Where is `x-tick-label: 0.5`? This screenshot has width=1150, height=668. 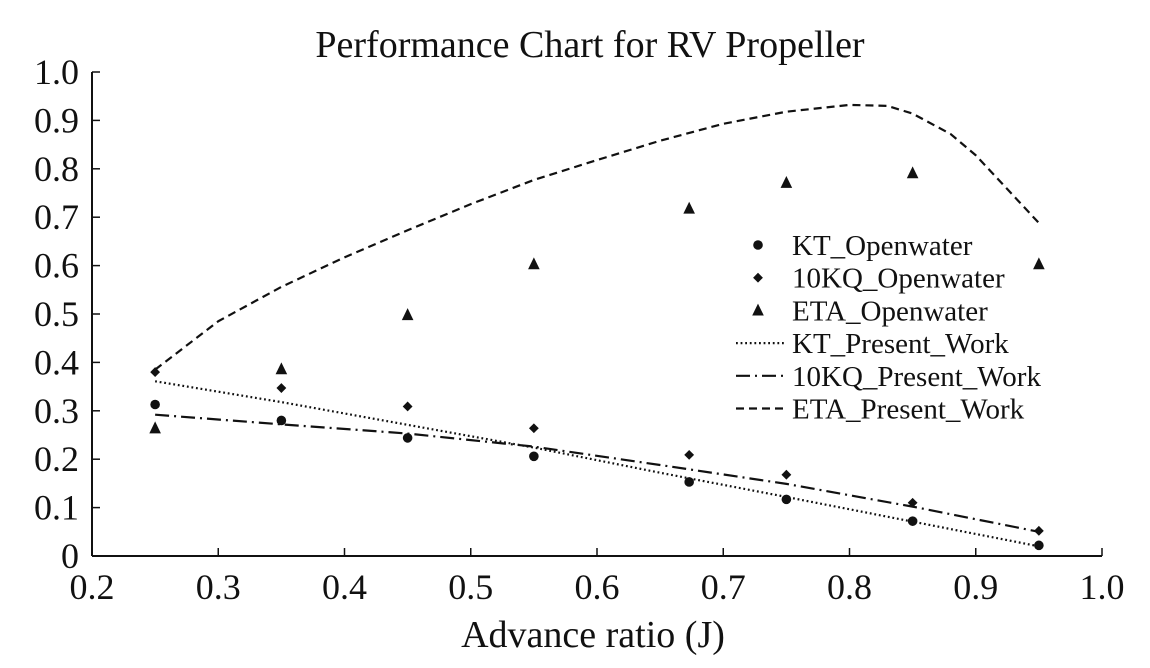
x-tick-label: 0.5 is located at coordinates (470, 587).